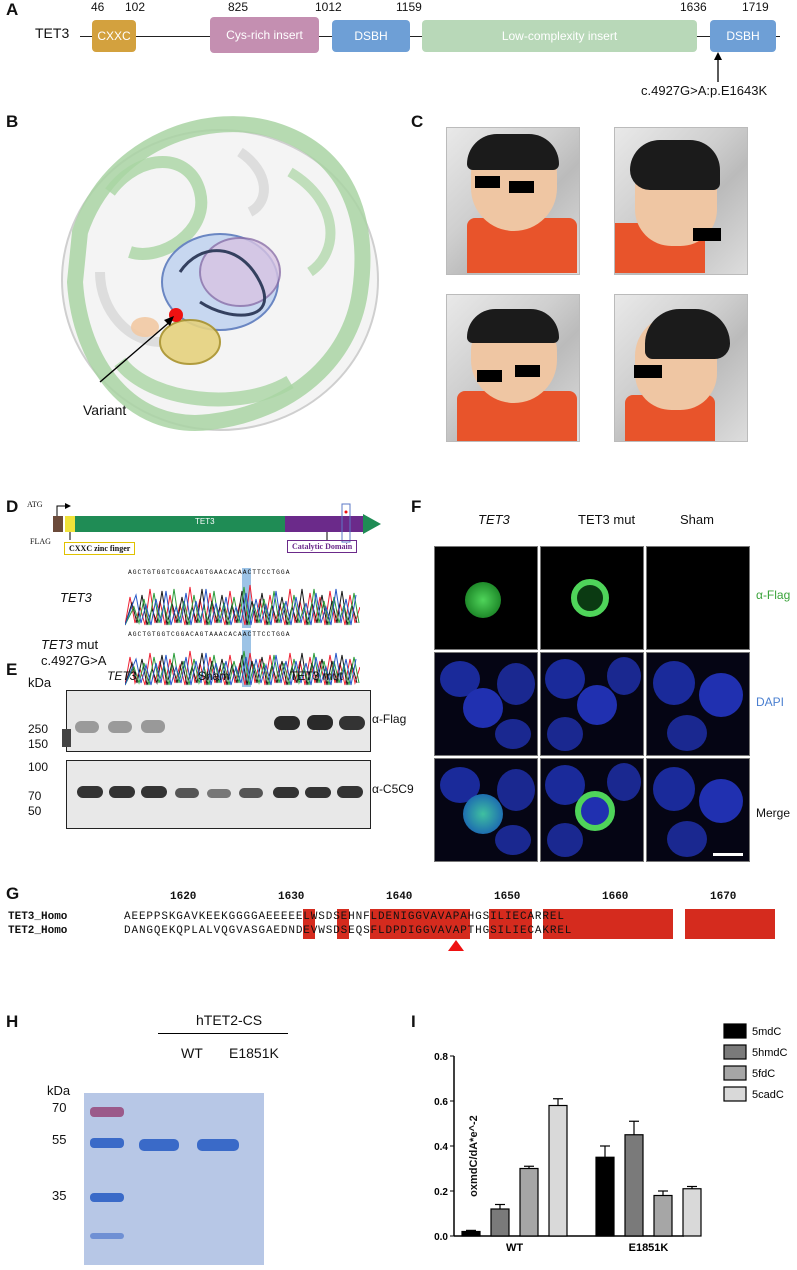 The width and height of the screenshot is (797, 1270). I want to click on trace-label-variant: c.4927G>A, so click(74, 660).